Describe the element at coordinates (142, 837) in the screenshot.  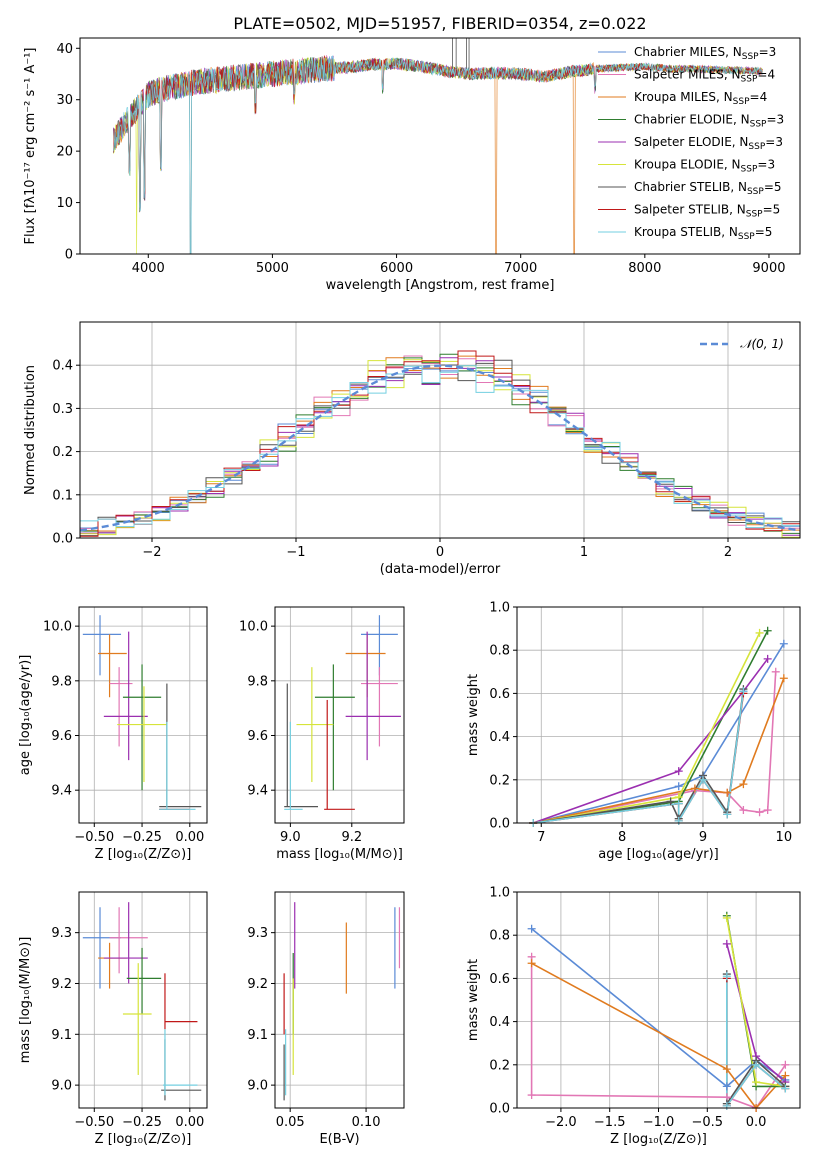
I see `x-tick-label: −0.25` at that location.